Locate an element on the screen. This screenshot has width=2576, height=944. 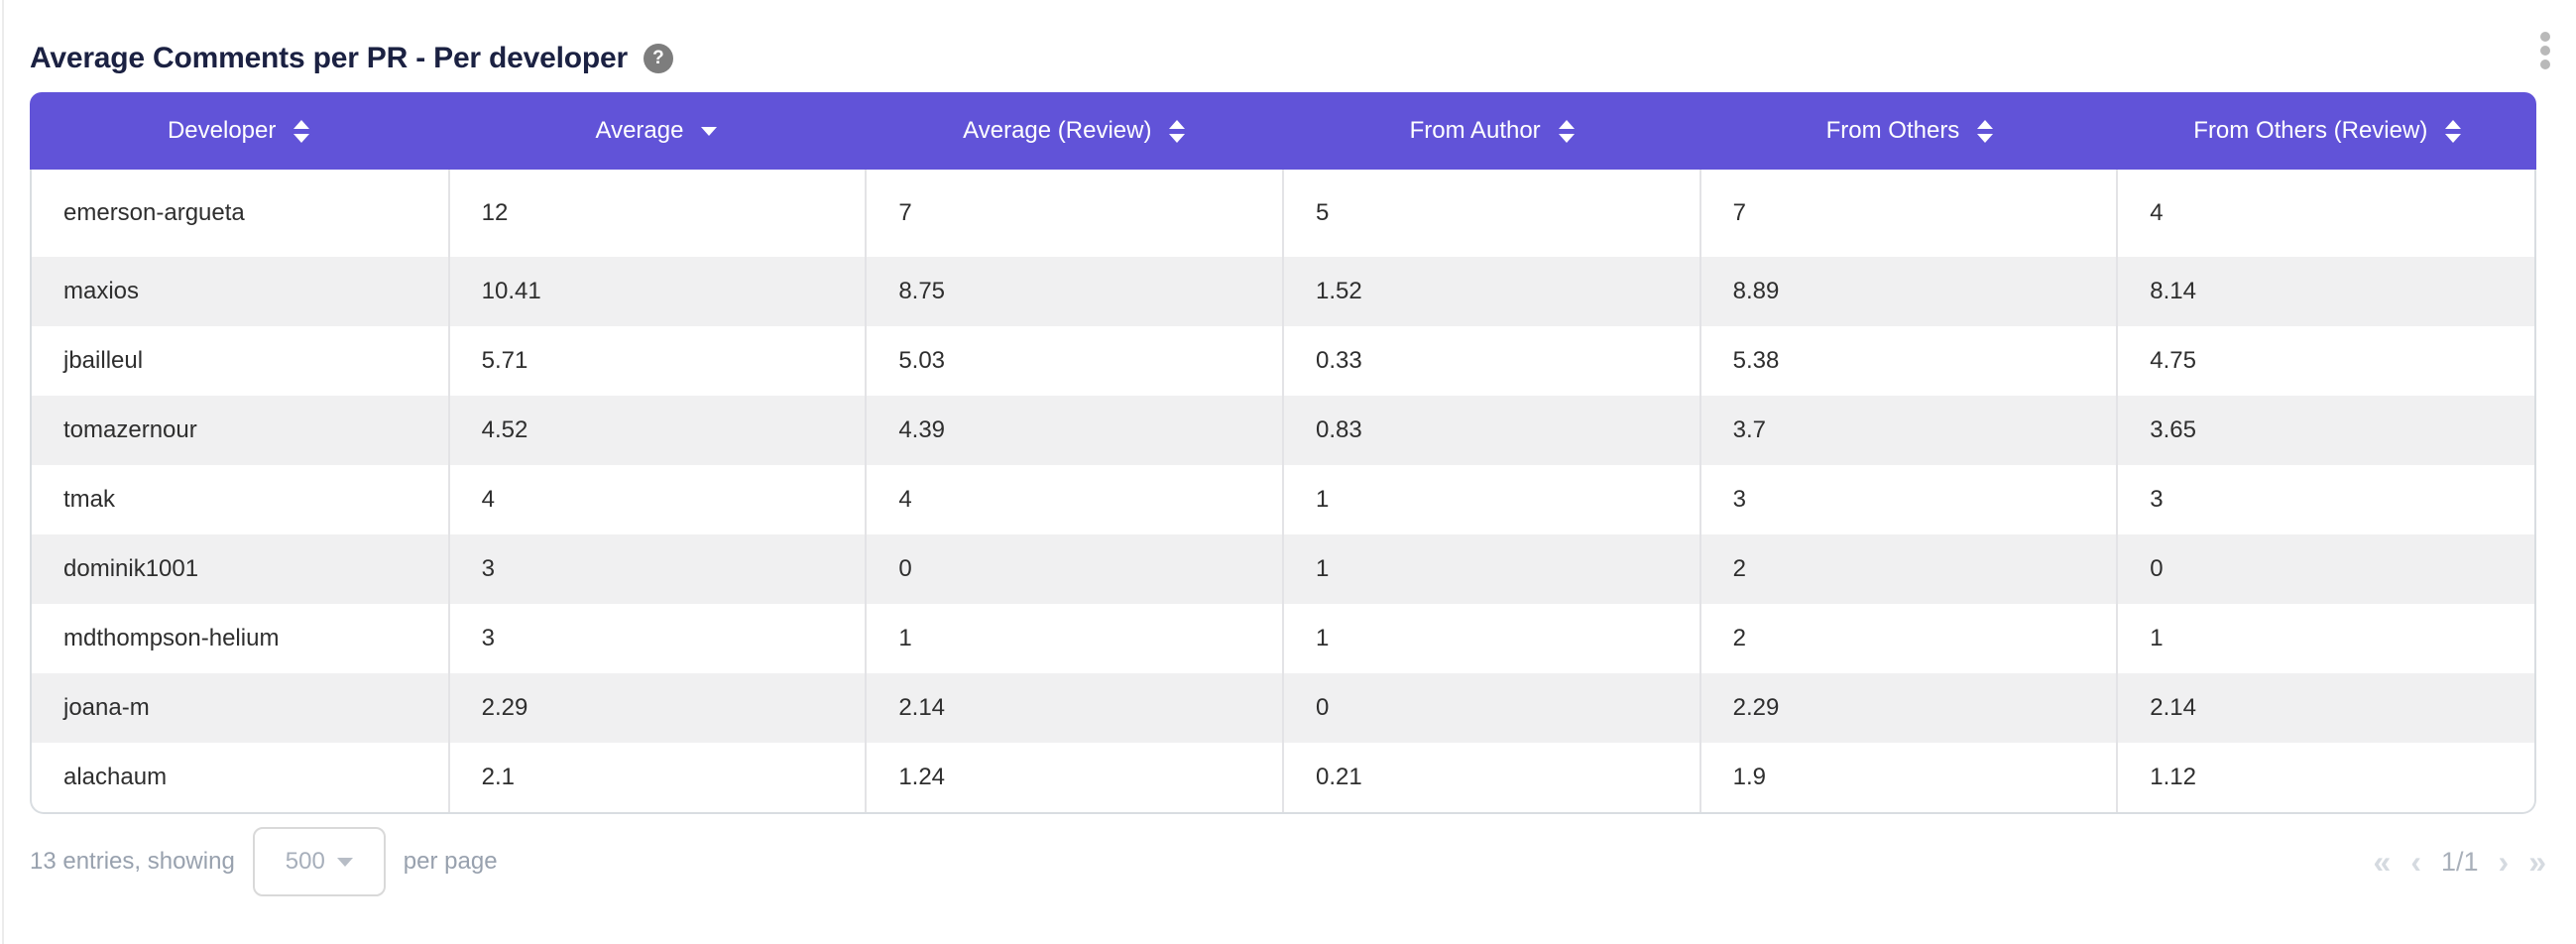
table-row: emerson-argueta 12 7 5 7 4 is located at coordinates (1283, 213).